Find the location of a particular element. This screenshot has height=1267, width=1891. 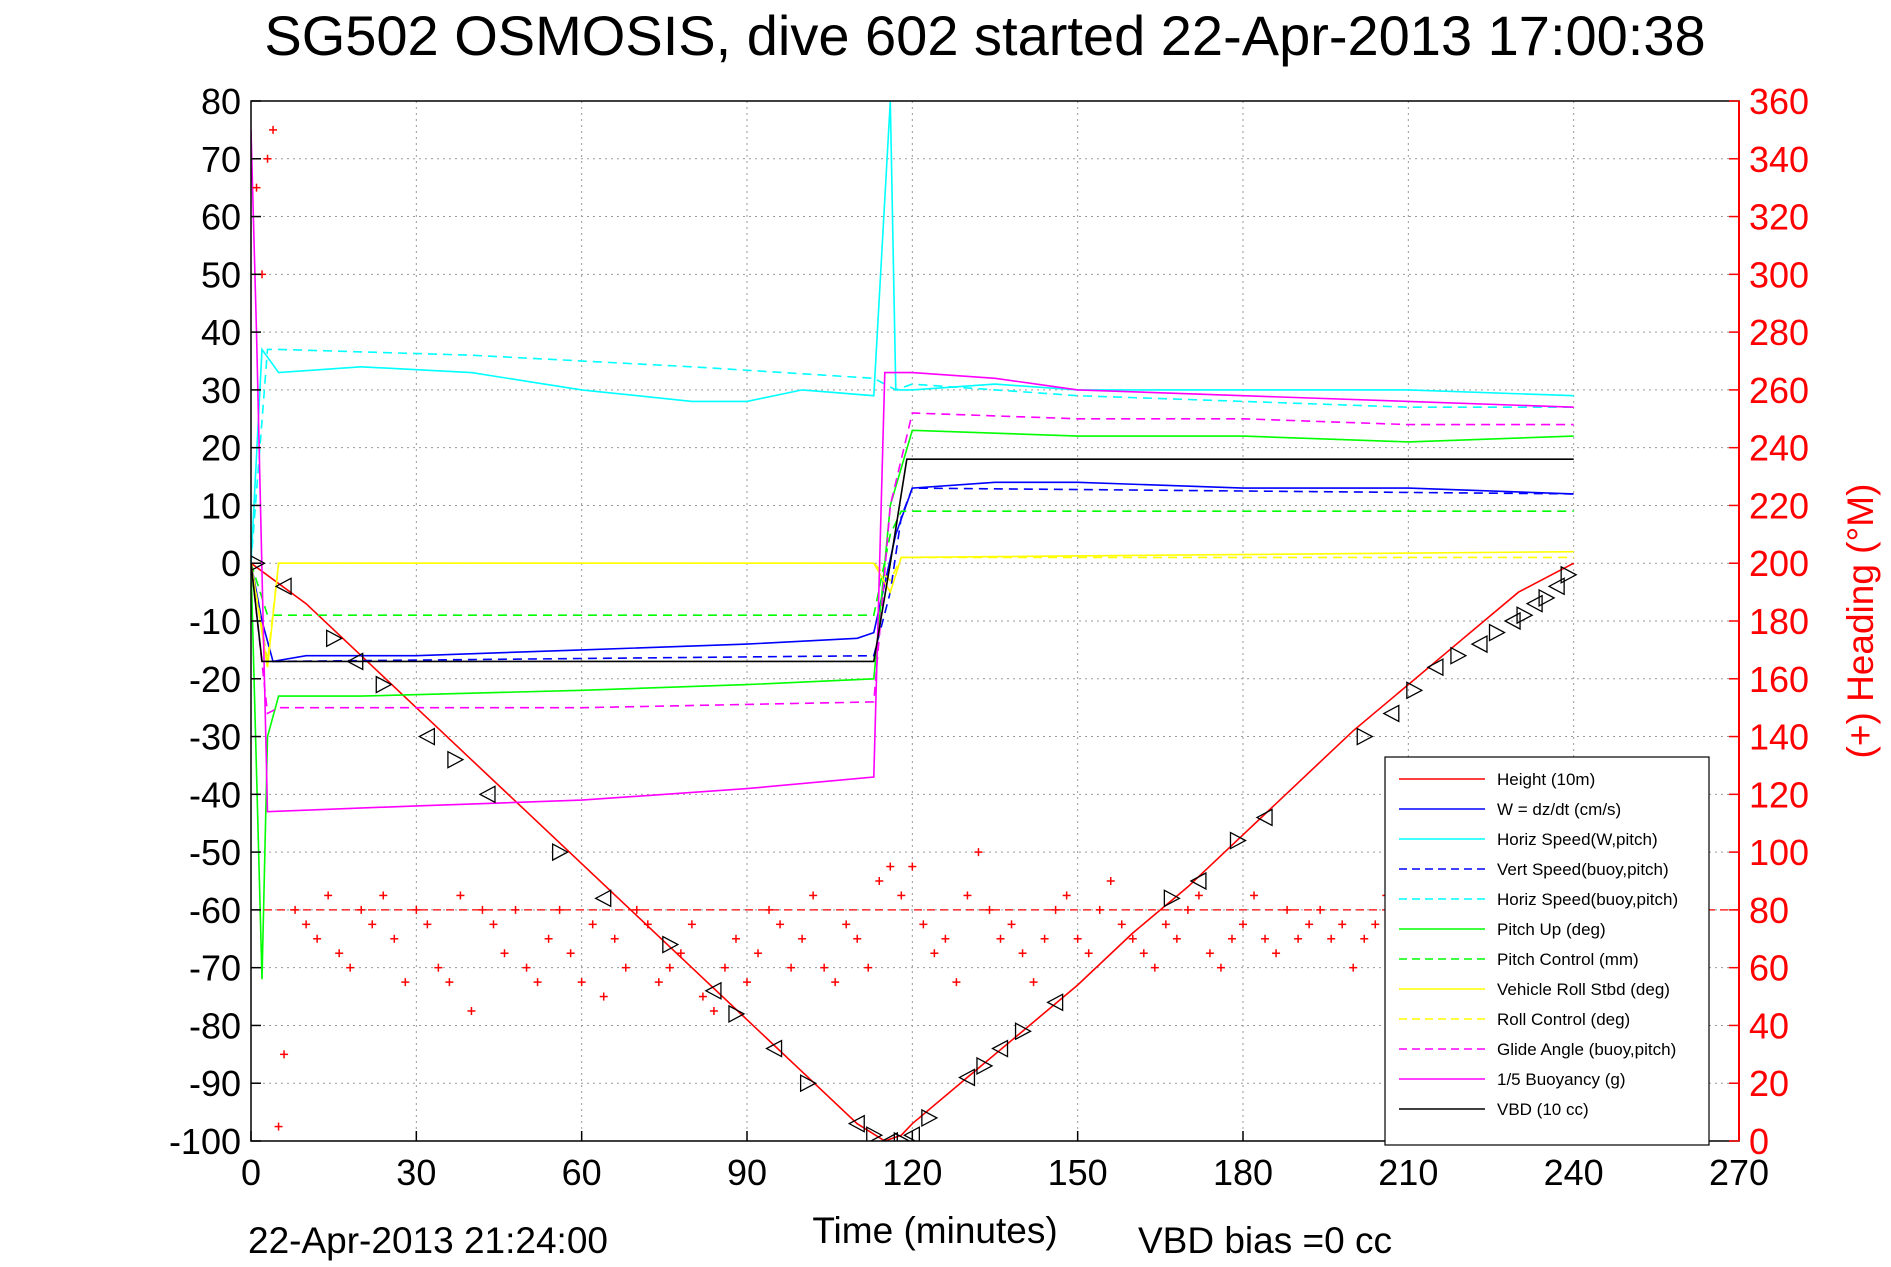

legend-entry-9: Roll Control (deg) is located at coordinates (1563, 1019).